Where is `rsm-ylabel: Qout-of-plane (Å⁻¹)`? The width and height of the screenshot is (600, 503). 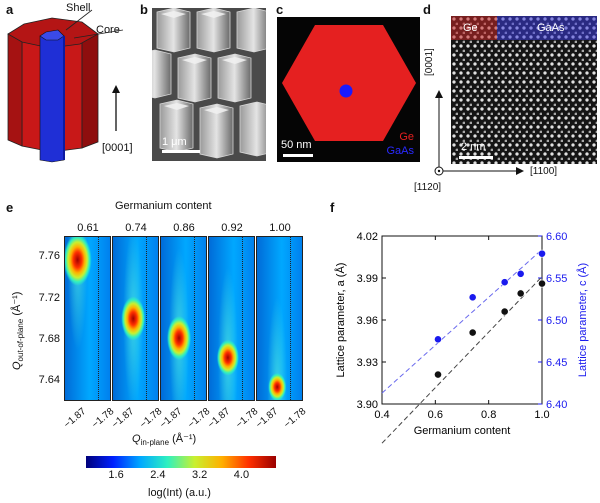
rsm-ylabel: Qout-of-plane (Å⁻¹) is located at coordinates (18, 330).